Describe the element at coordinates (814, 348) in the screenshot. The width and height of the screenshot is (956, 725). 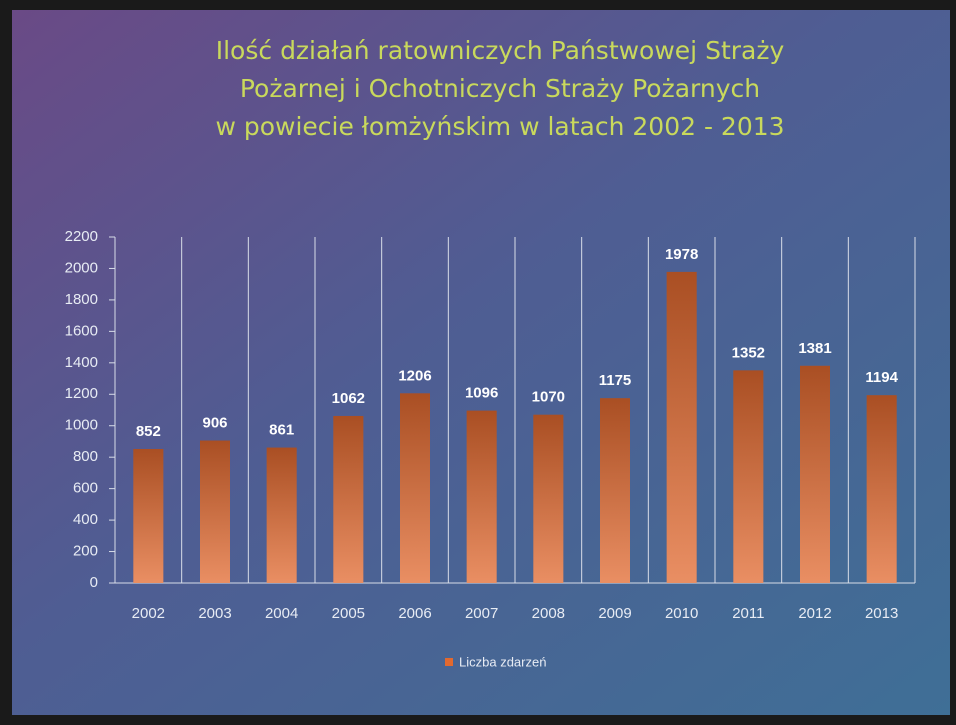
I see `data-label: 1381` at that location.